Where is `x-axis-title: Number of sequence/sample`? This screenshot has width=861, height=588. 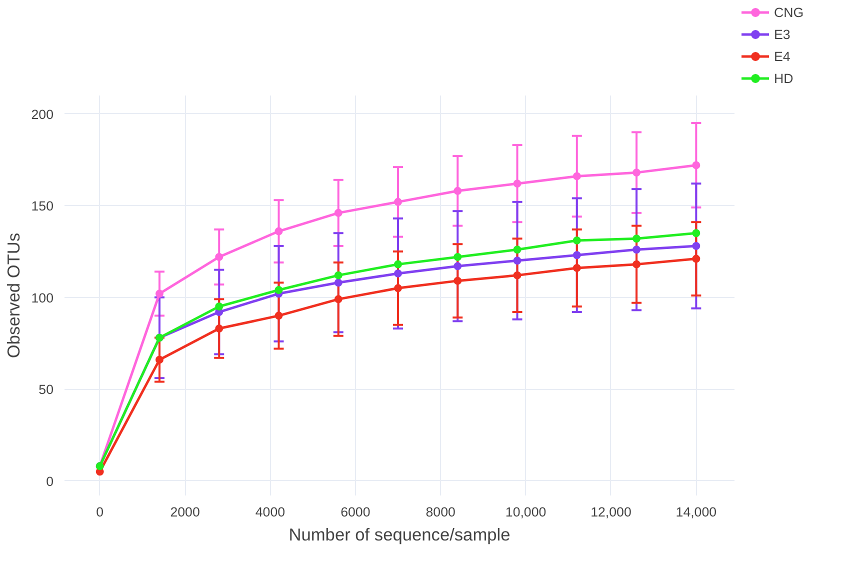 x-axis-title: Number of sequence/sample is located at coordinates (399, 534).